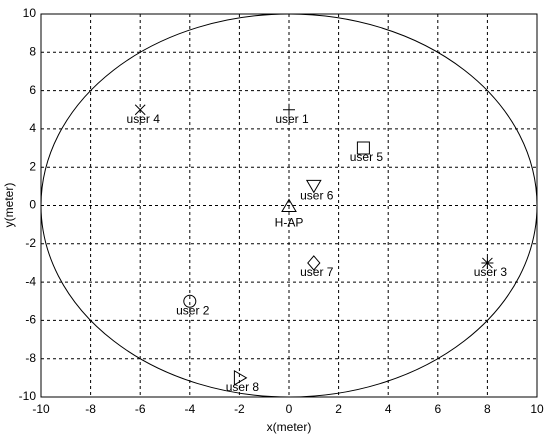  Describe the element at coordinates (140, 409) in the screenshot. I see `x-tick-label: -6` at that location.